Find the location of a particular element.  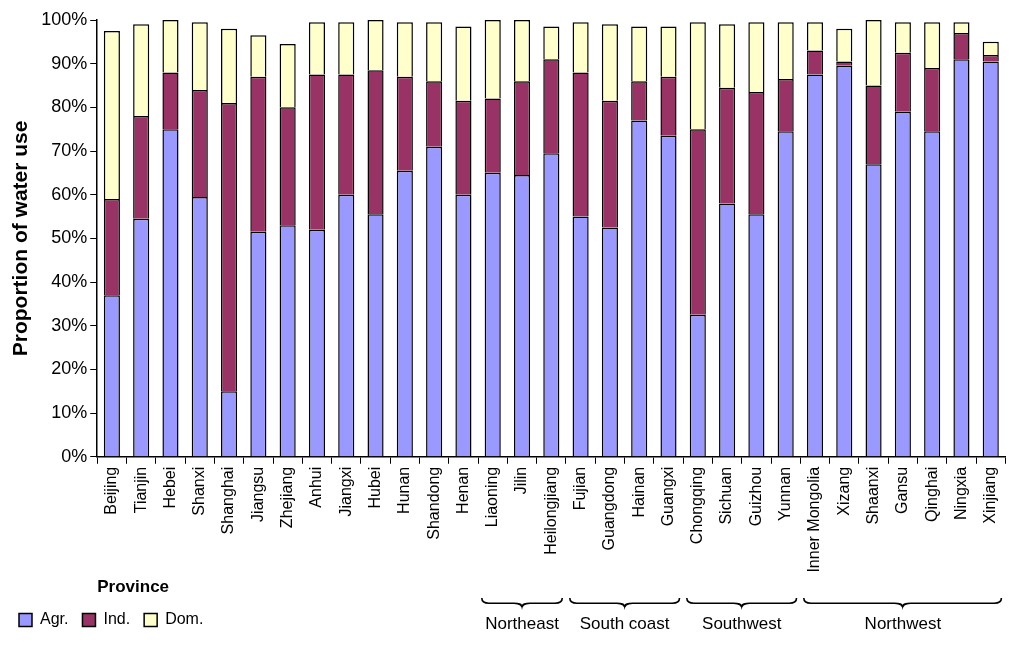

x-tick-label: Jilin is located at coordinates (521, 480).